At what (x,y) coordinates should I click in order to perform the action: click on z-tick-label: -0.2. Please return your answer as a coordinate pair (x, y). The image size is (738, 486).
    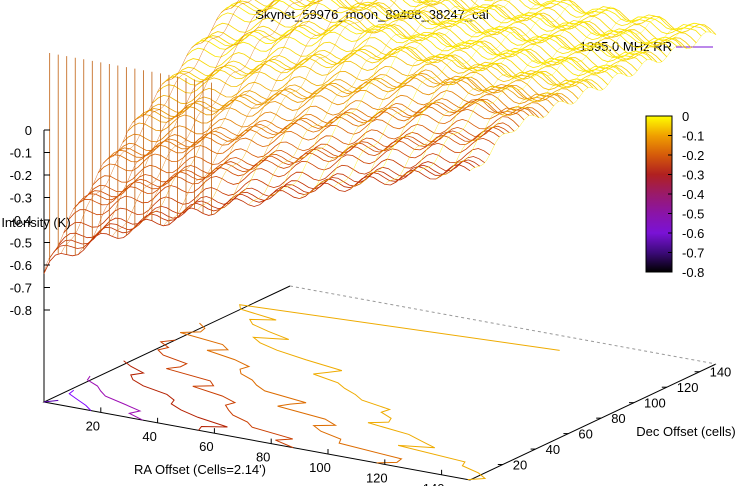
    Looking at the image, I should click on (21, 175).